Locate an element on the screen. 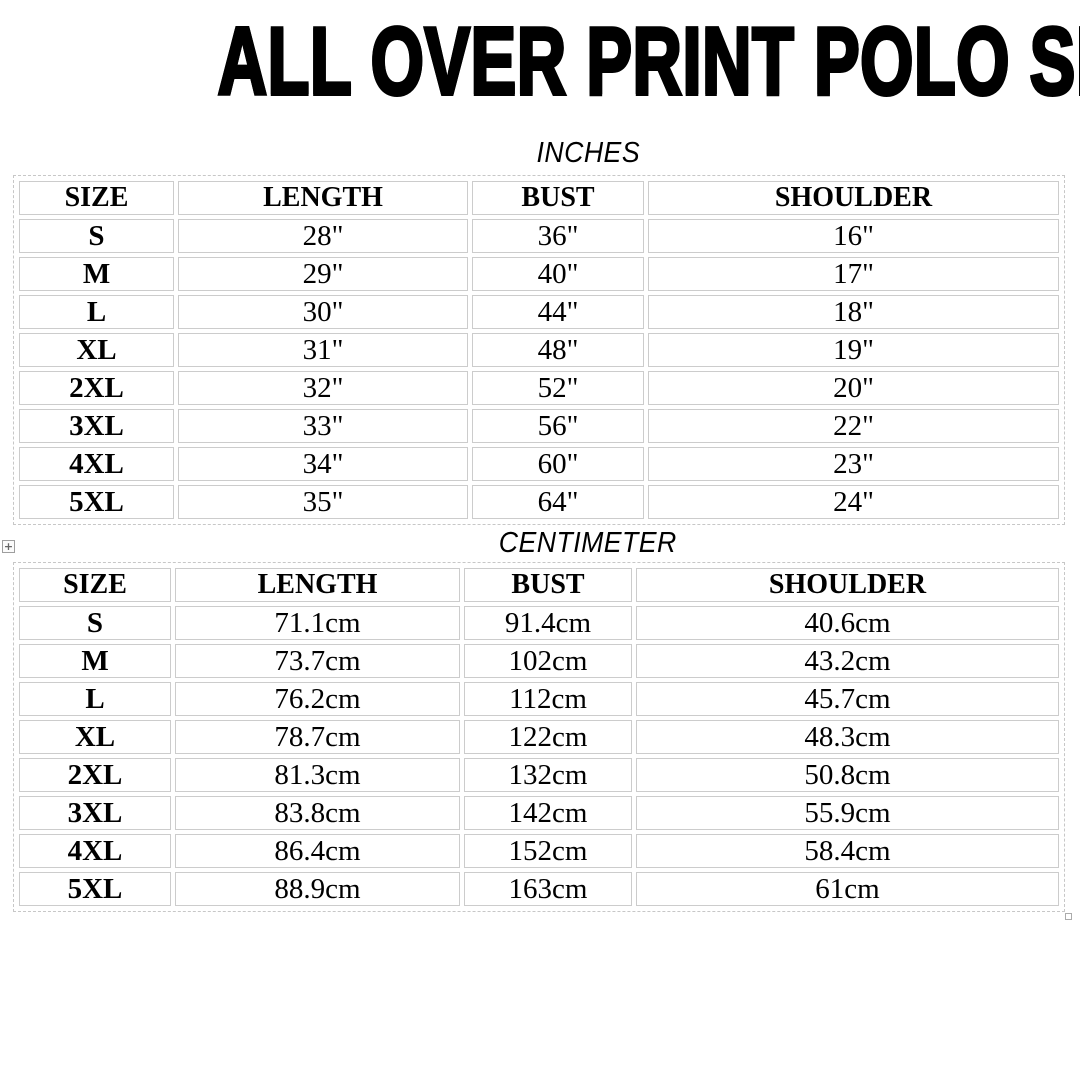  value-cell: 34" is located at coordinates (323, 464).